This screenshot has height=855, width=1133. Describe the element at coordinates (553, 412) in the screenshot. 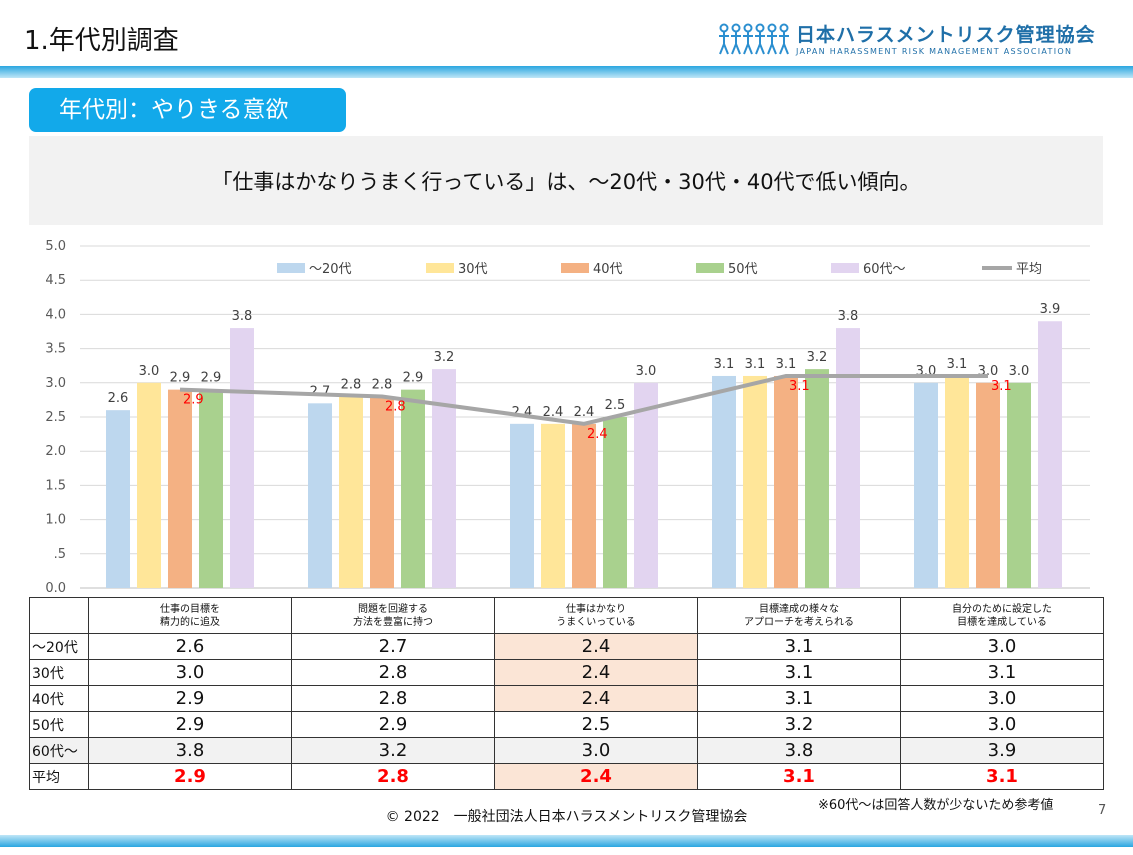

I see `bar-data-label: 2.4` at that location.